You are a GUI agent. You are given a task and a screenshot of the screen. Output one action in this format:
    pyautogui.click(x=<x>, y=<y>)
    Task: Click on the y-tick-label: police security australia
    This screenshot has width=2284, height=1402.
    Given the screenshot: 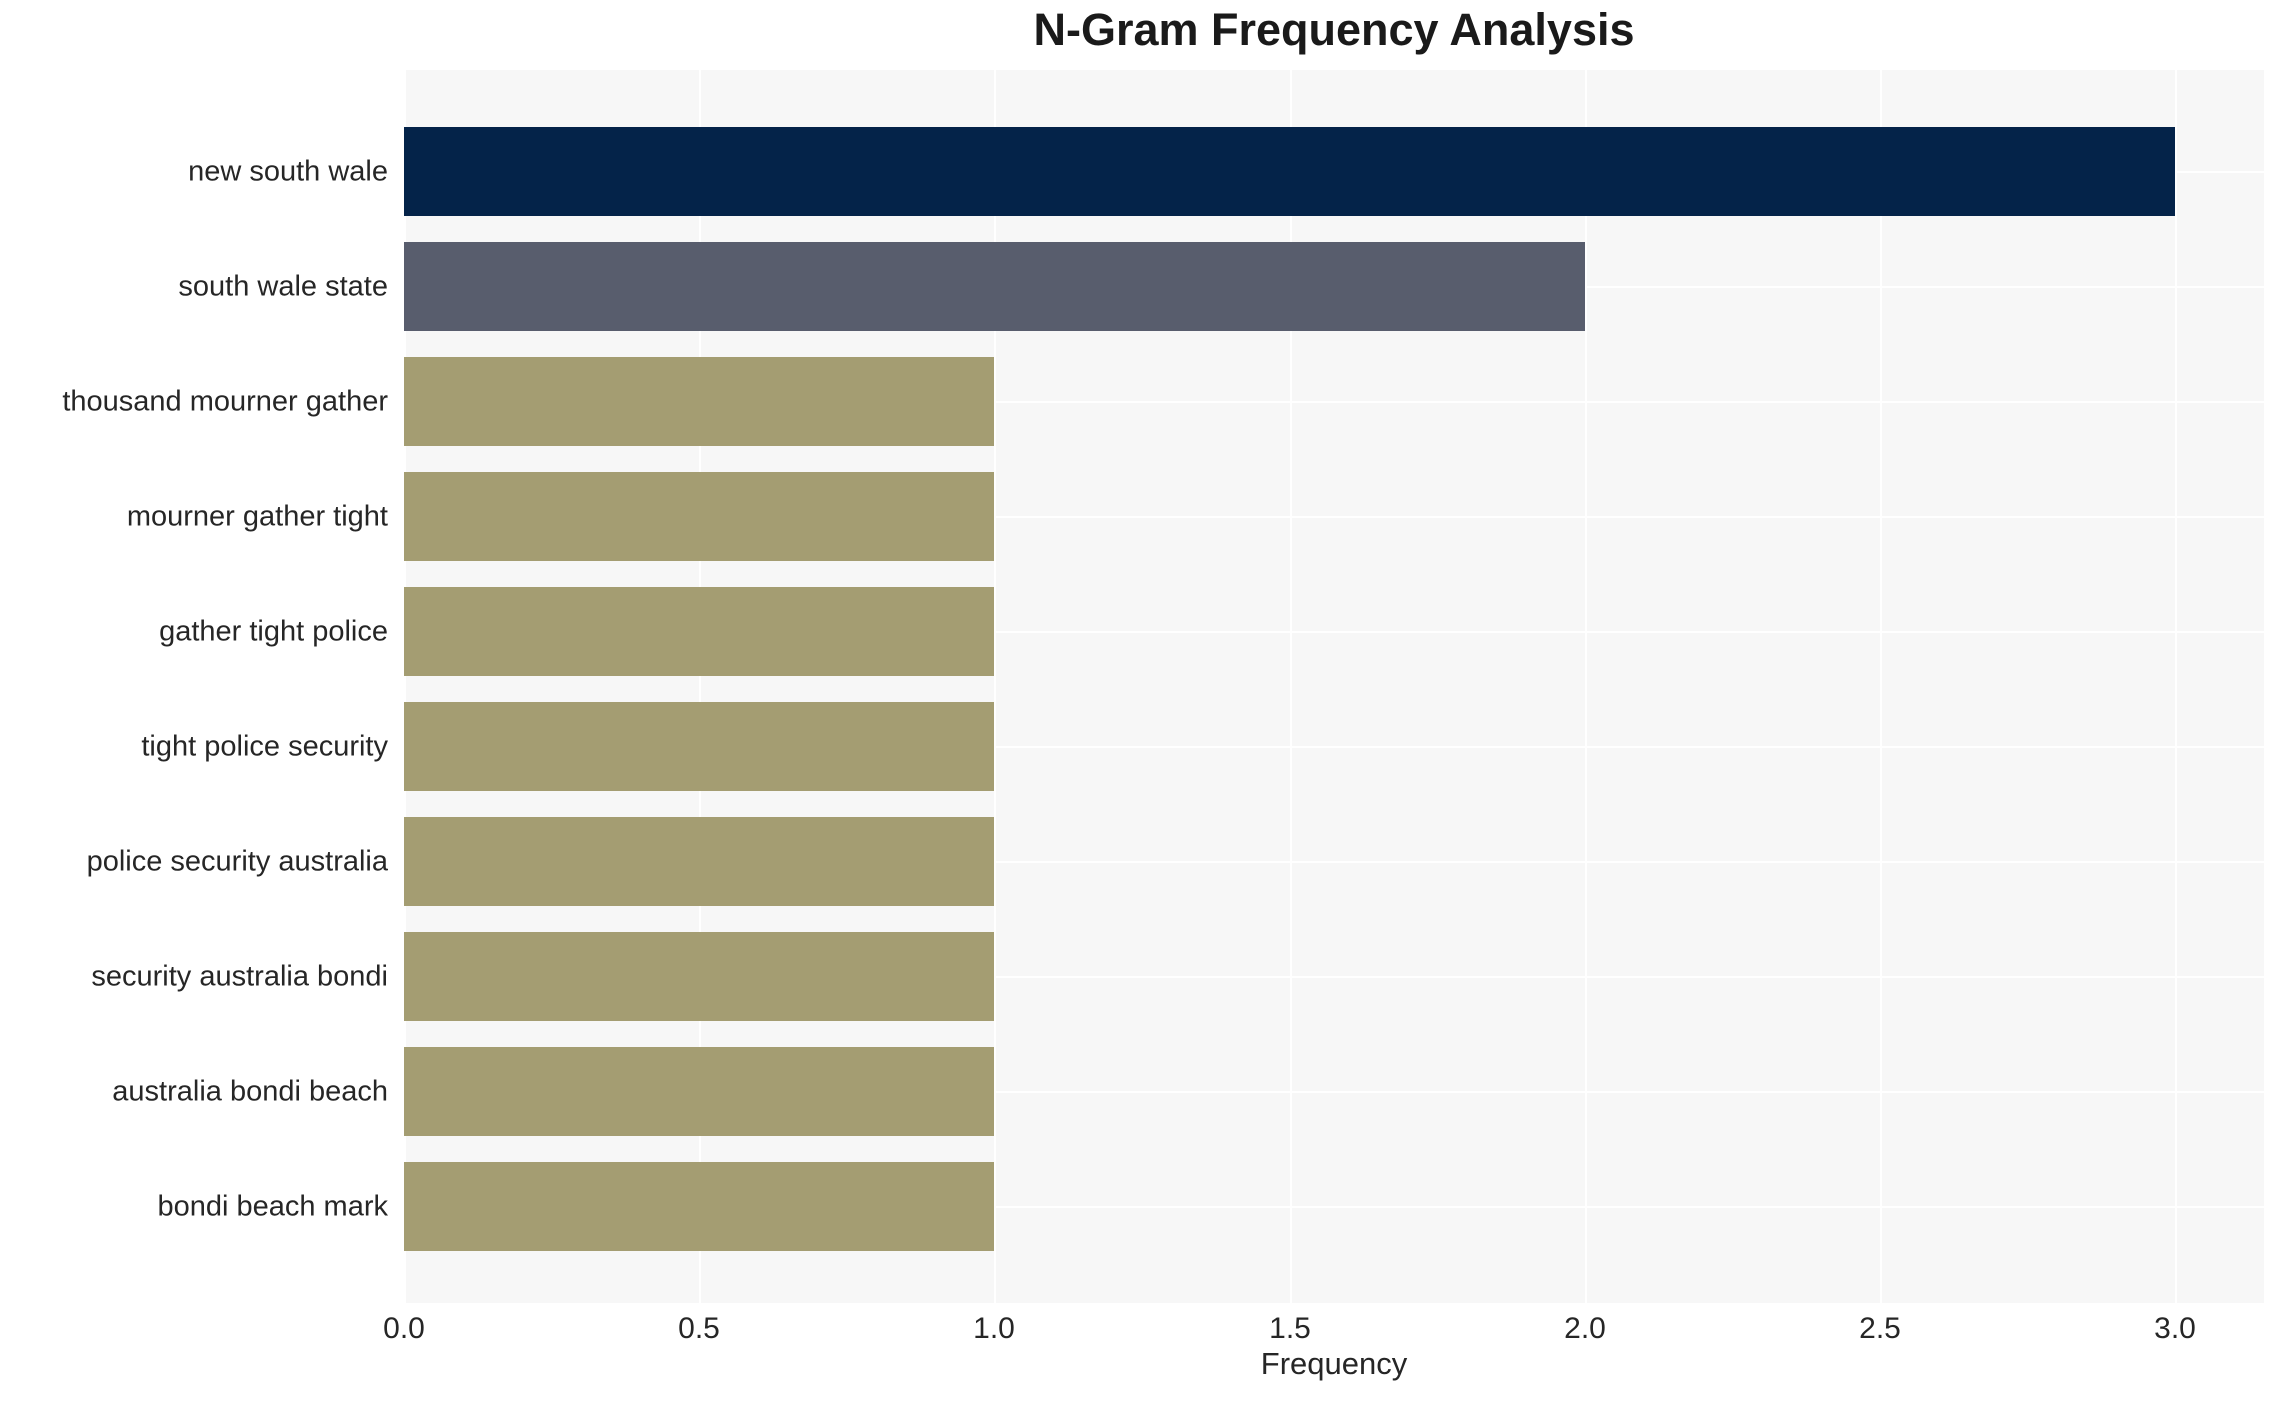 What is the action you would take?
    pyautogui.click(x=237, y=861)
    